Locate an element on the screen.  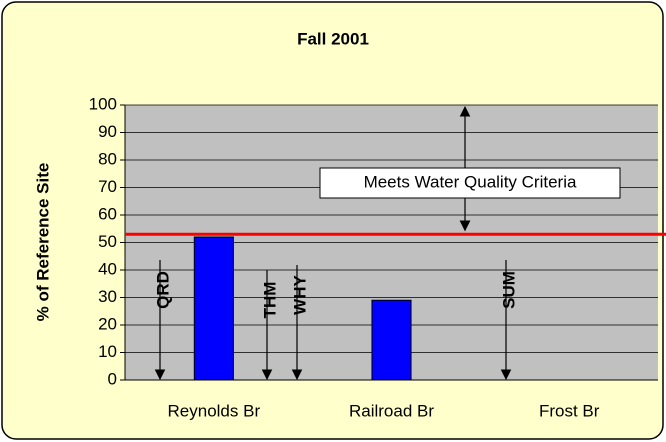
y-tick-label: 90 is located at coordinates (107, 131).